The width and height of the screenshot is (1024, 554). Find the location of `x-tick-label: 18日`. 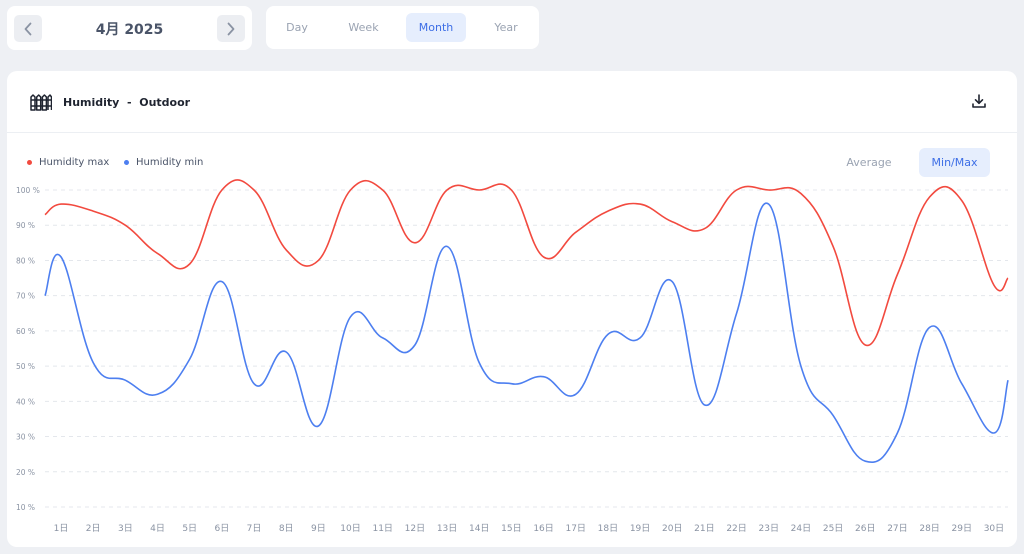

x-tick-label: 18日 is located at coordinates (608, 528).